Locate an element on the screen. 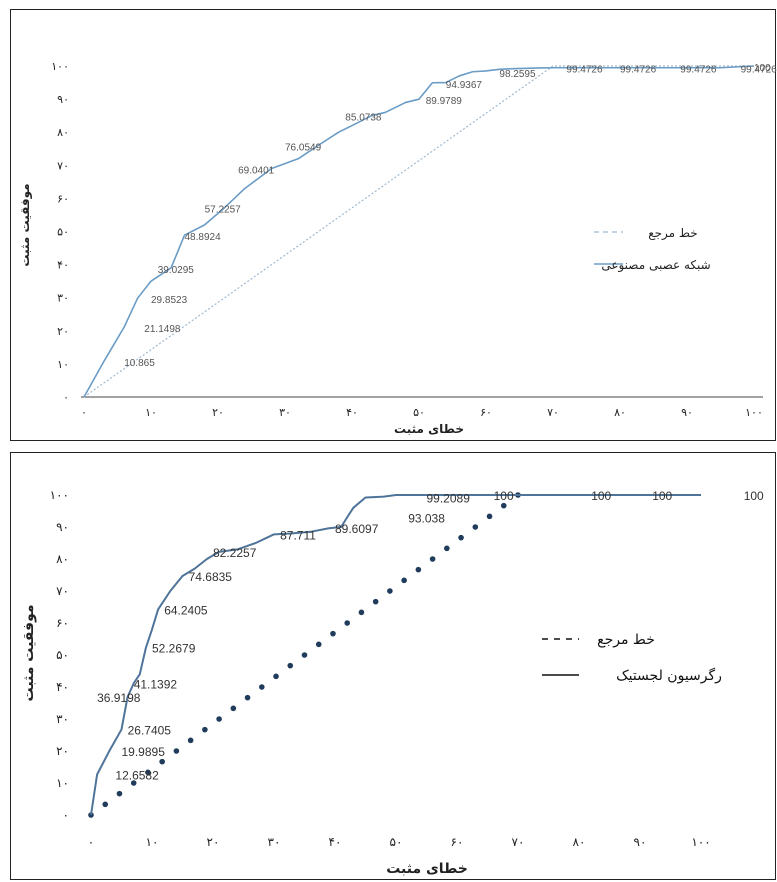  data-label: 21.1498 is located at coordinates (162, 329).